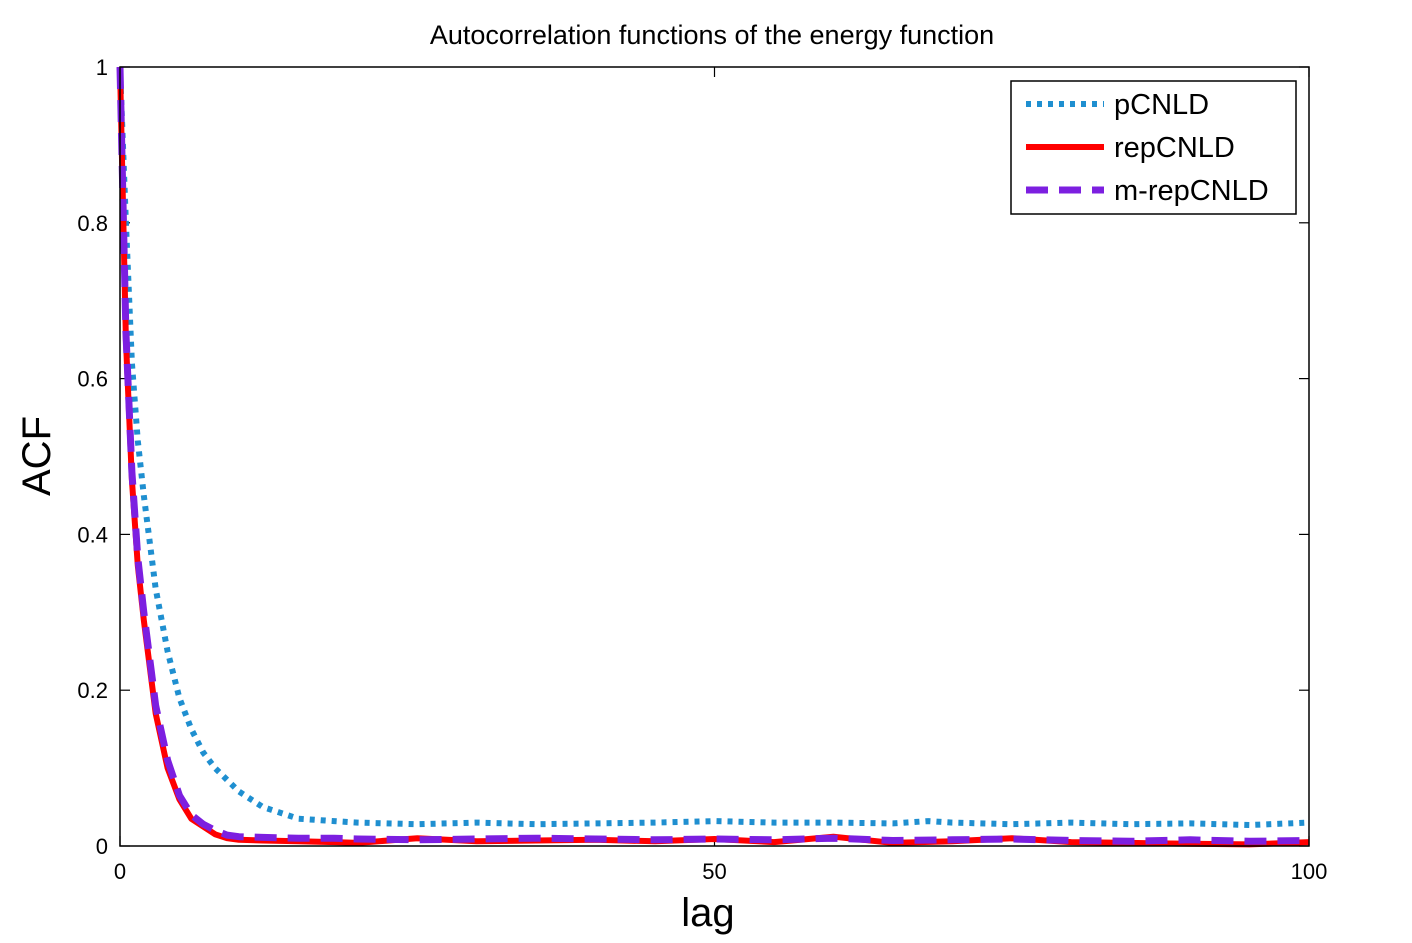 This screenshot has height=943, width=1412. I want to click on y-axis-label: ACF, so click(37, 456).